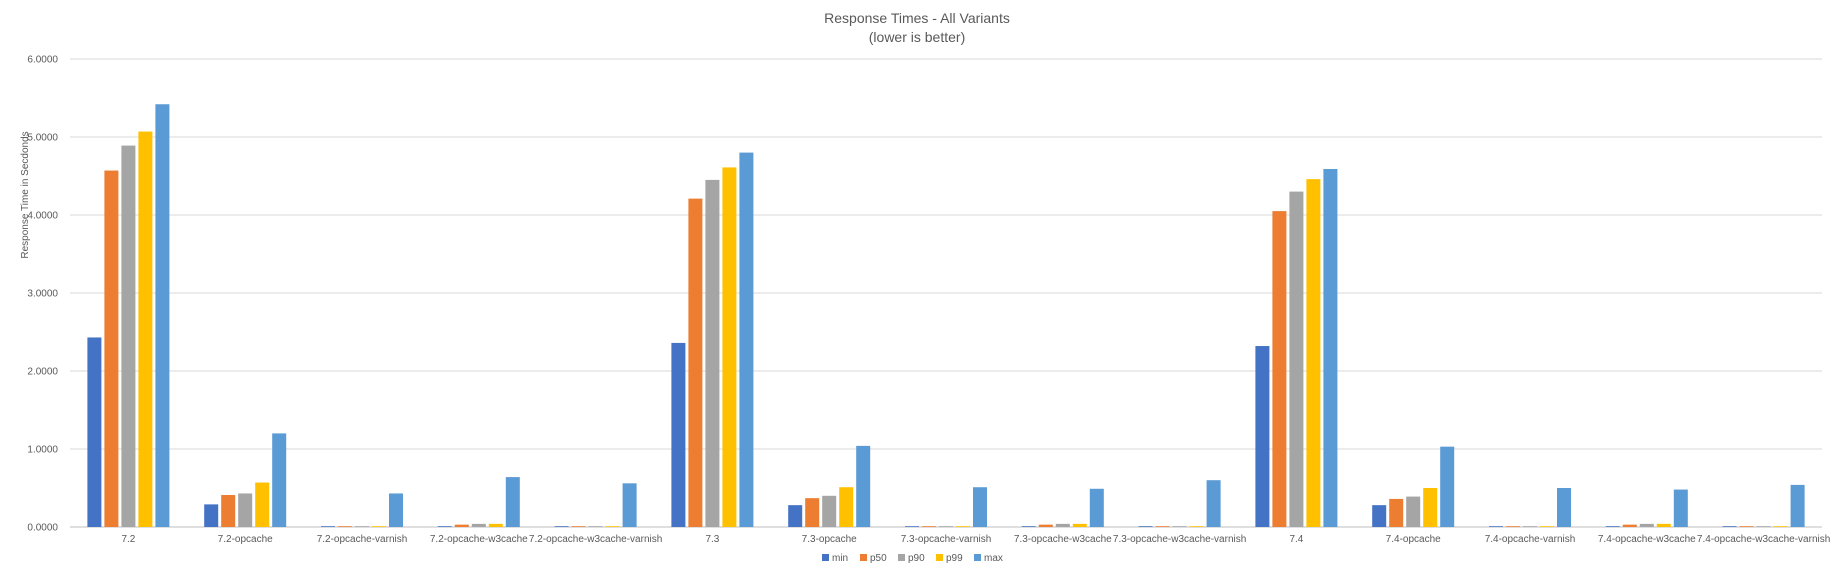 This screenshot has width=1835, height=587. Describe the element at coordinates (1530, 539) in the screenshot. I see `category-label: 7.4-opcache-varnish` at that location.